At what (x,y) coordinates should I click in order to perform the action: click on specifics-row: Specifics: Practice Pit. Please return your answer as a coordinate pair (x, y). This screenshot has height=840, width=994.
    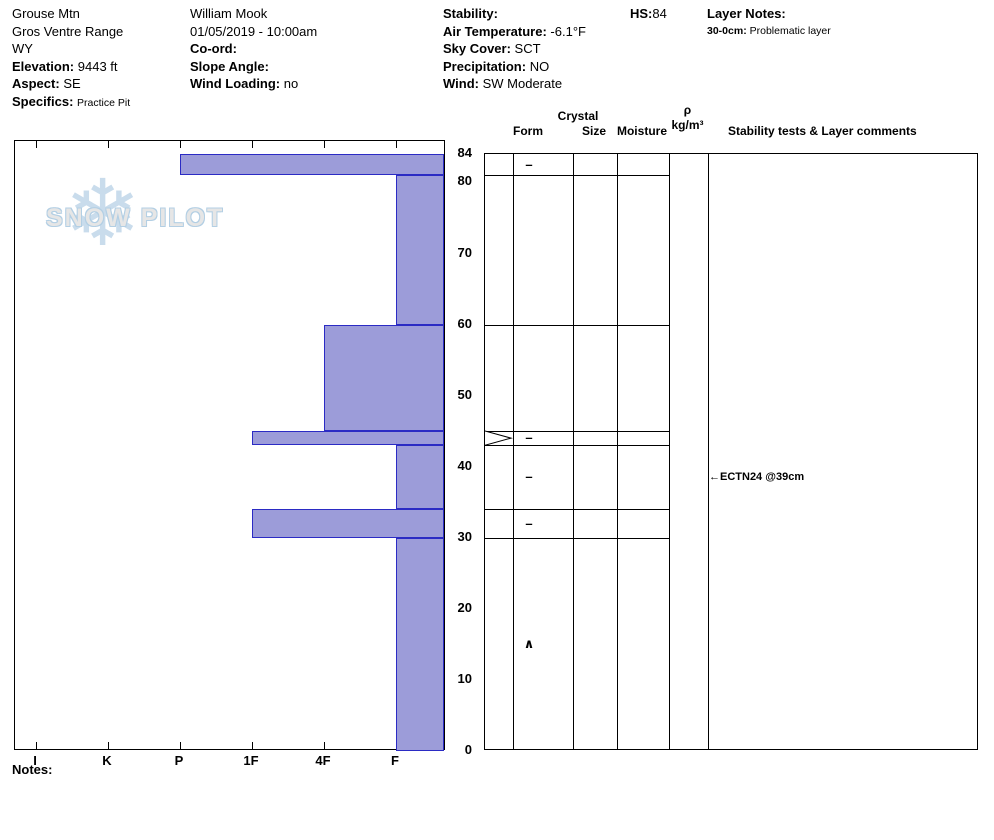
    Looking at the image, I should click on (71, 103).